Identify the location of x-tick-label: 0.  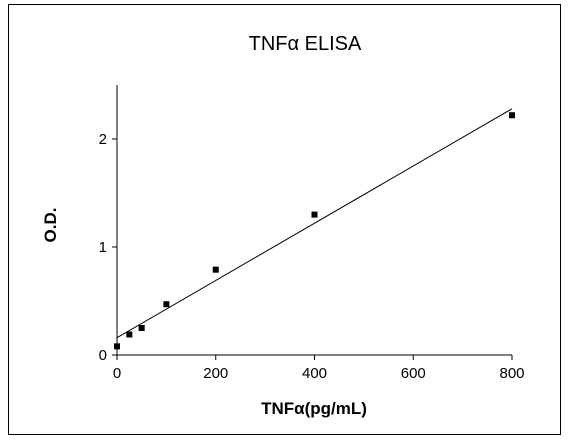
(117, 373).